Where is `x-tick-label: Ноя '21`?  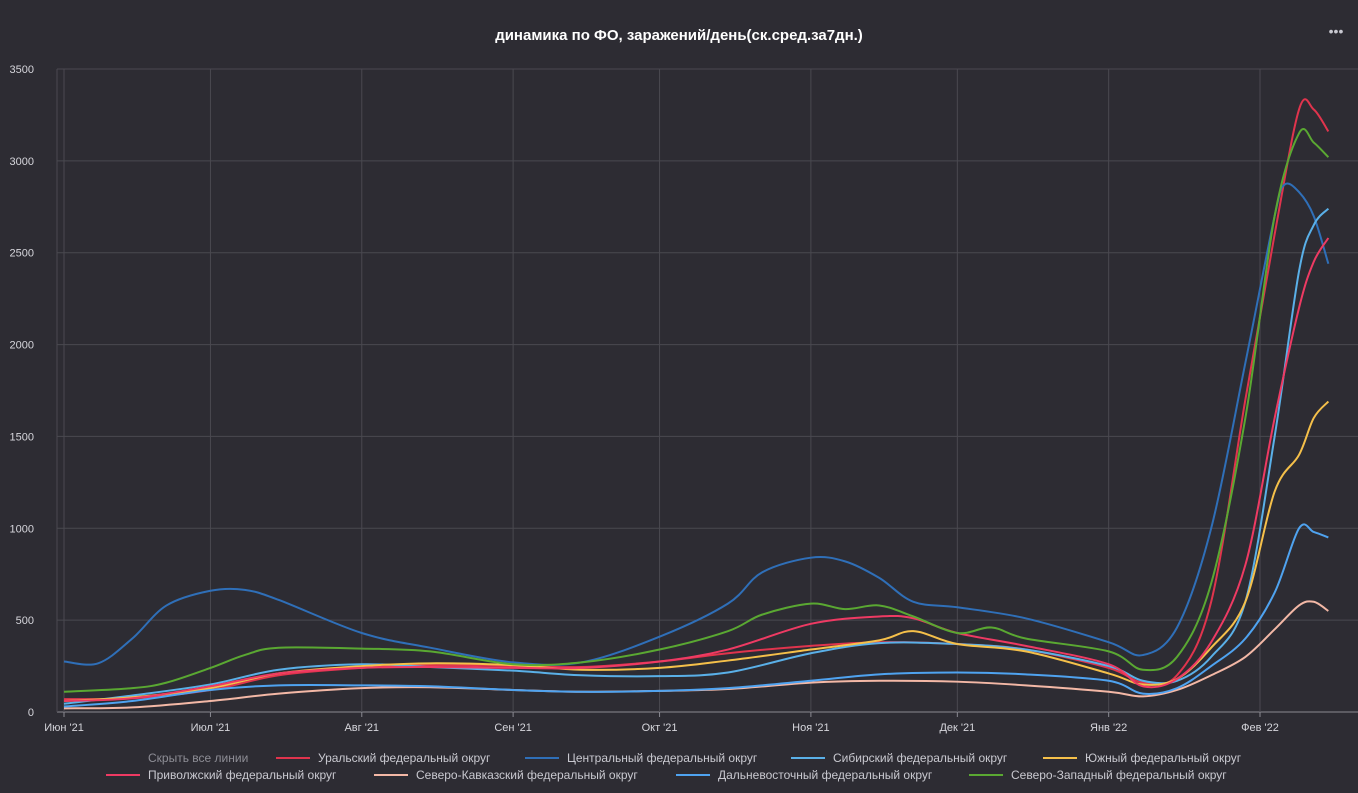
x-tick-label: Ноя '21 is located at coordinates (810, 728).